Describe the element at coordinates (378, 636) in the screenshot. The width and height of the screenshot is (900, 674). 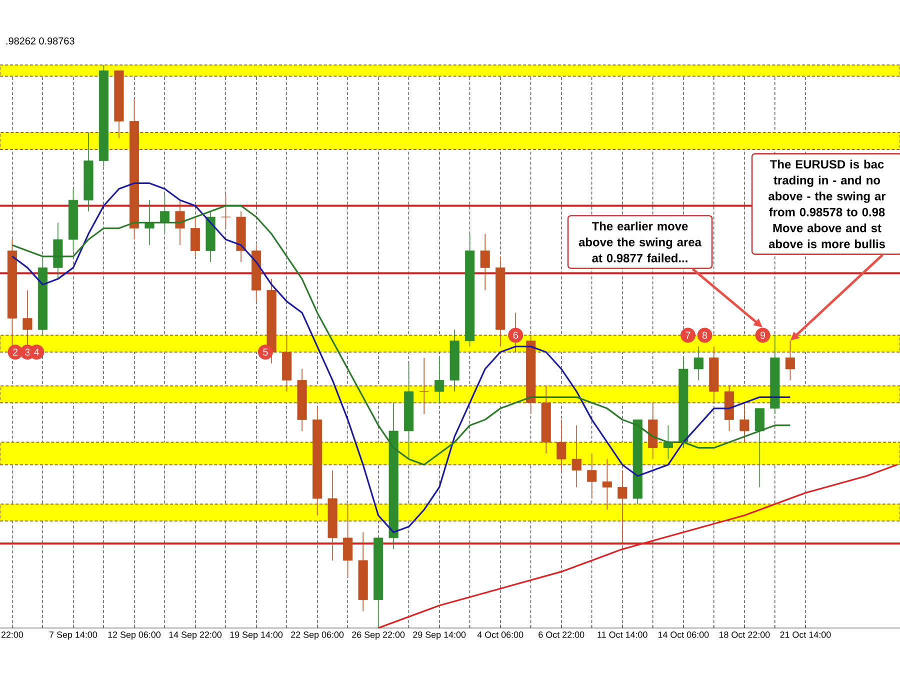
I see `x-tick-label: 26 Sep 22:00` at that location.